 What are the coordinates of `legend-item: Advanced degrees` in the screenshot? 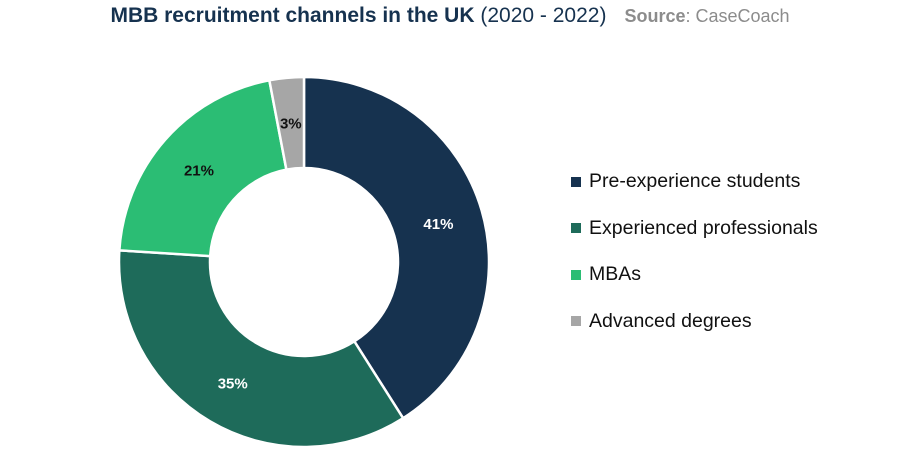 It's located at (694, 321).